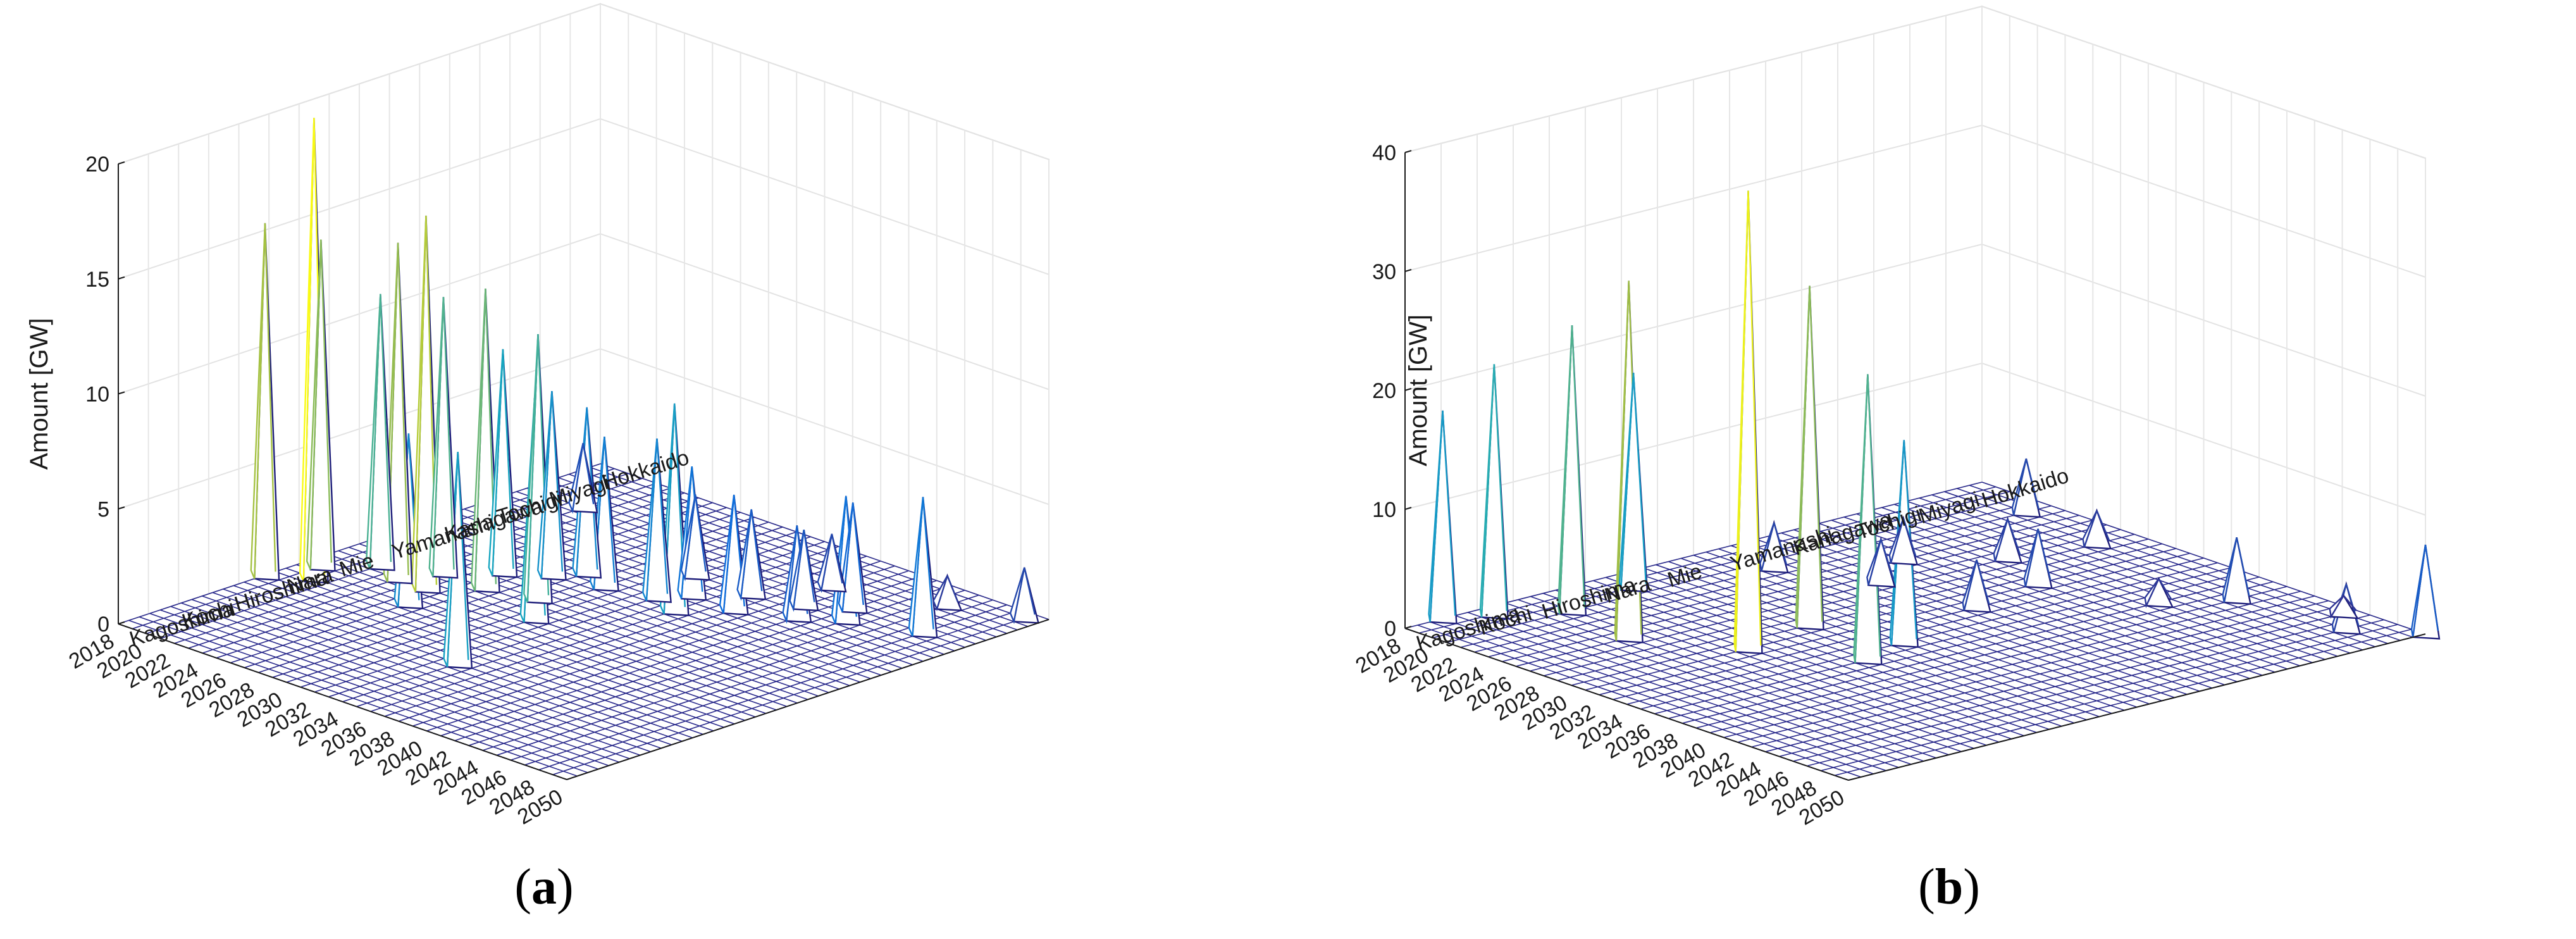 Image resolution: width=2576 pixels, height=939 pixels. I want to click on z-tick-label: 20, so click(97, 164).